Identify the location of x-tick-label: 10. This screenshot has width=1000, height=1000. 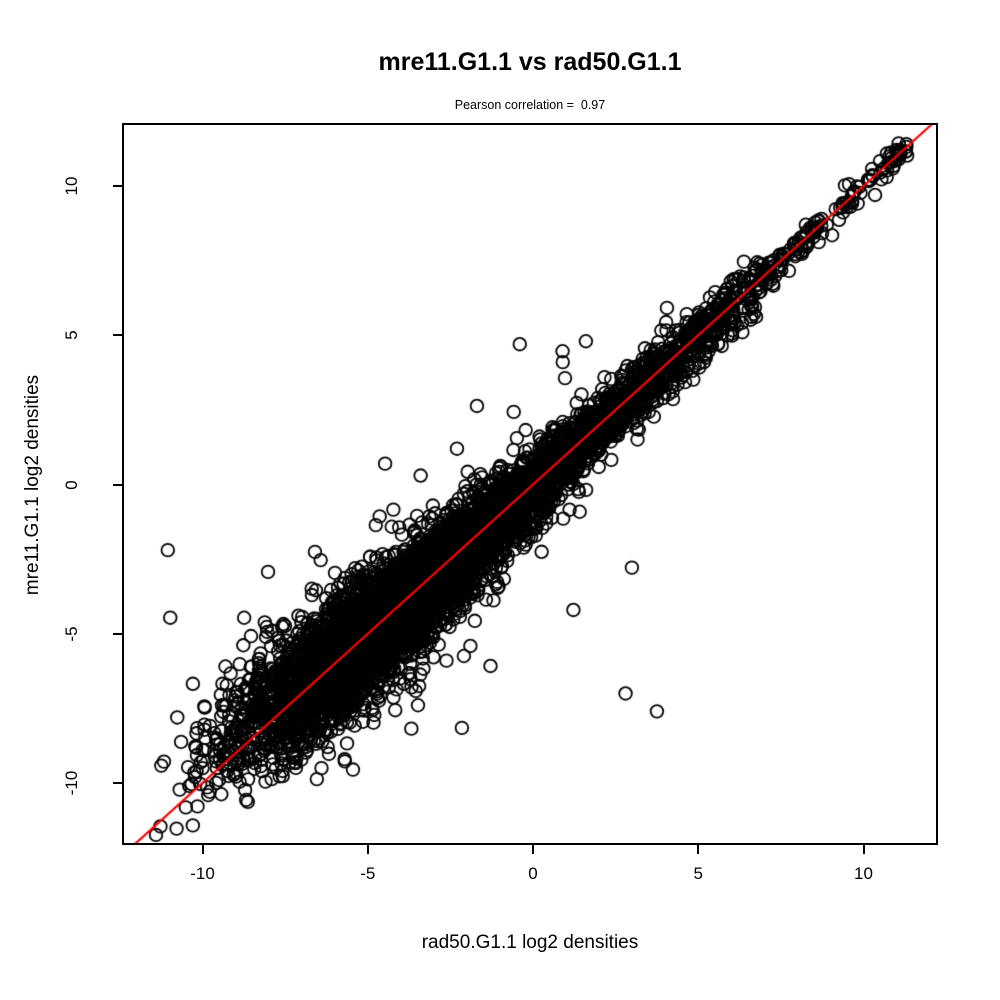
(863, 873).